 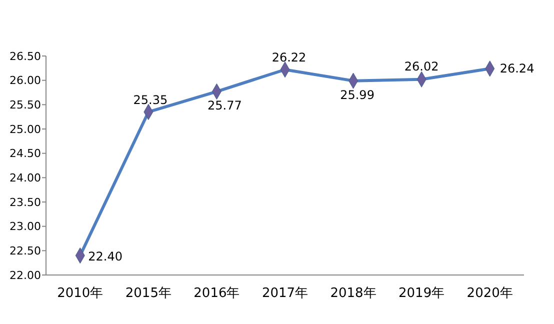 I want to click on text: 25.99, so click(x=357, y=95).